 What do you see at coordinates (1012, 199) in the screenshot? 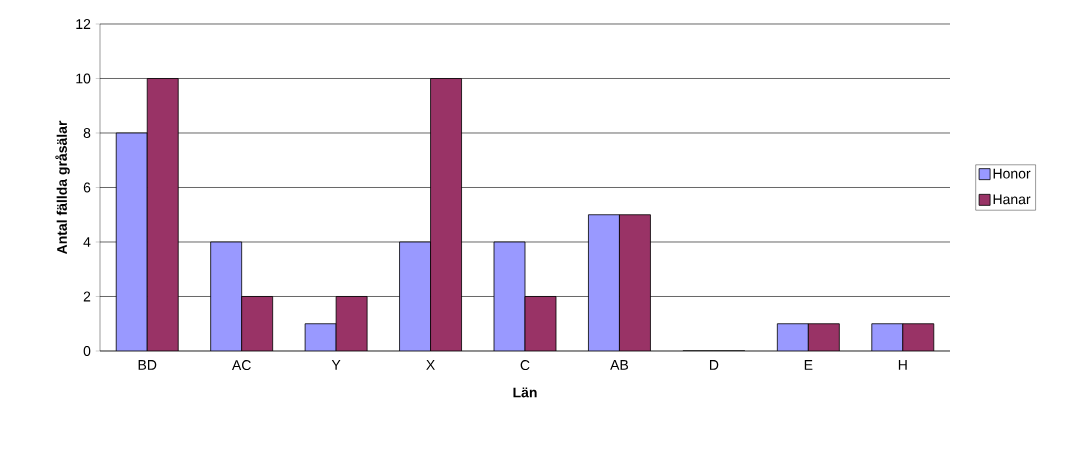
I see `legend-label: Hanar` at bounding box center [1012, 199].